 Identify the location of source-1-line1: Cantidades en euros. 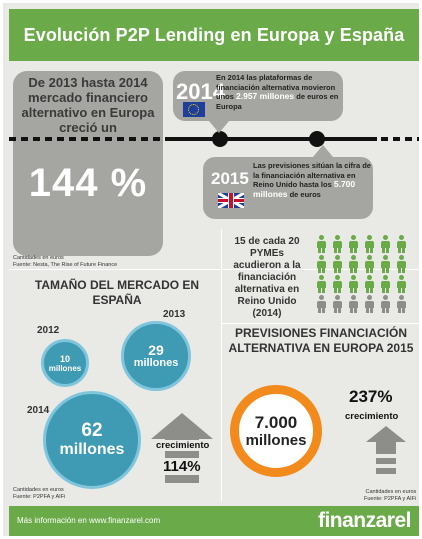
(65, 258).